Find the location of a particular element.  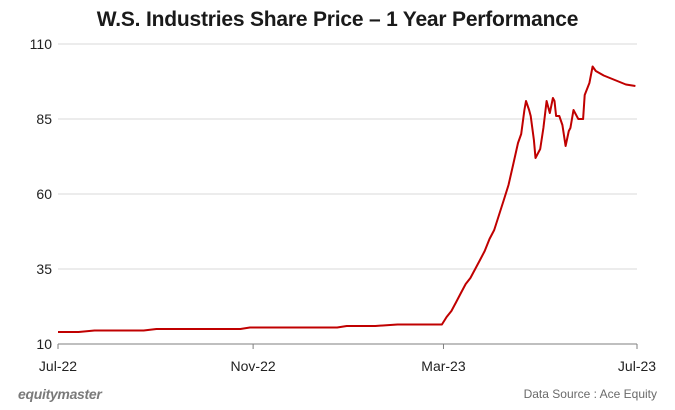

data-source-note: Data Source : Ace Equity is located at coordinates (590, 394).